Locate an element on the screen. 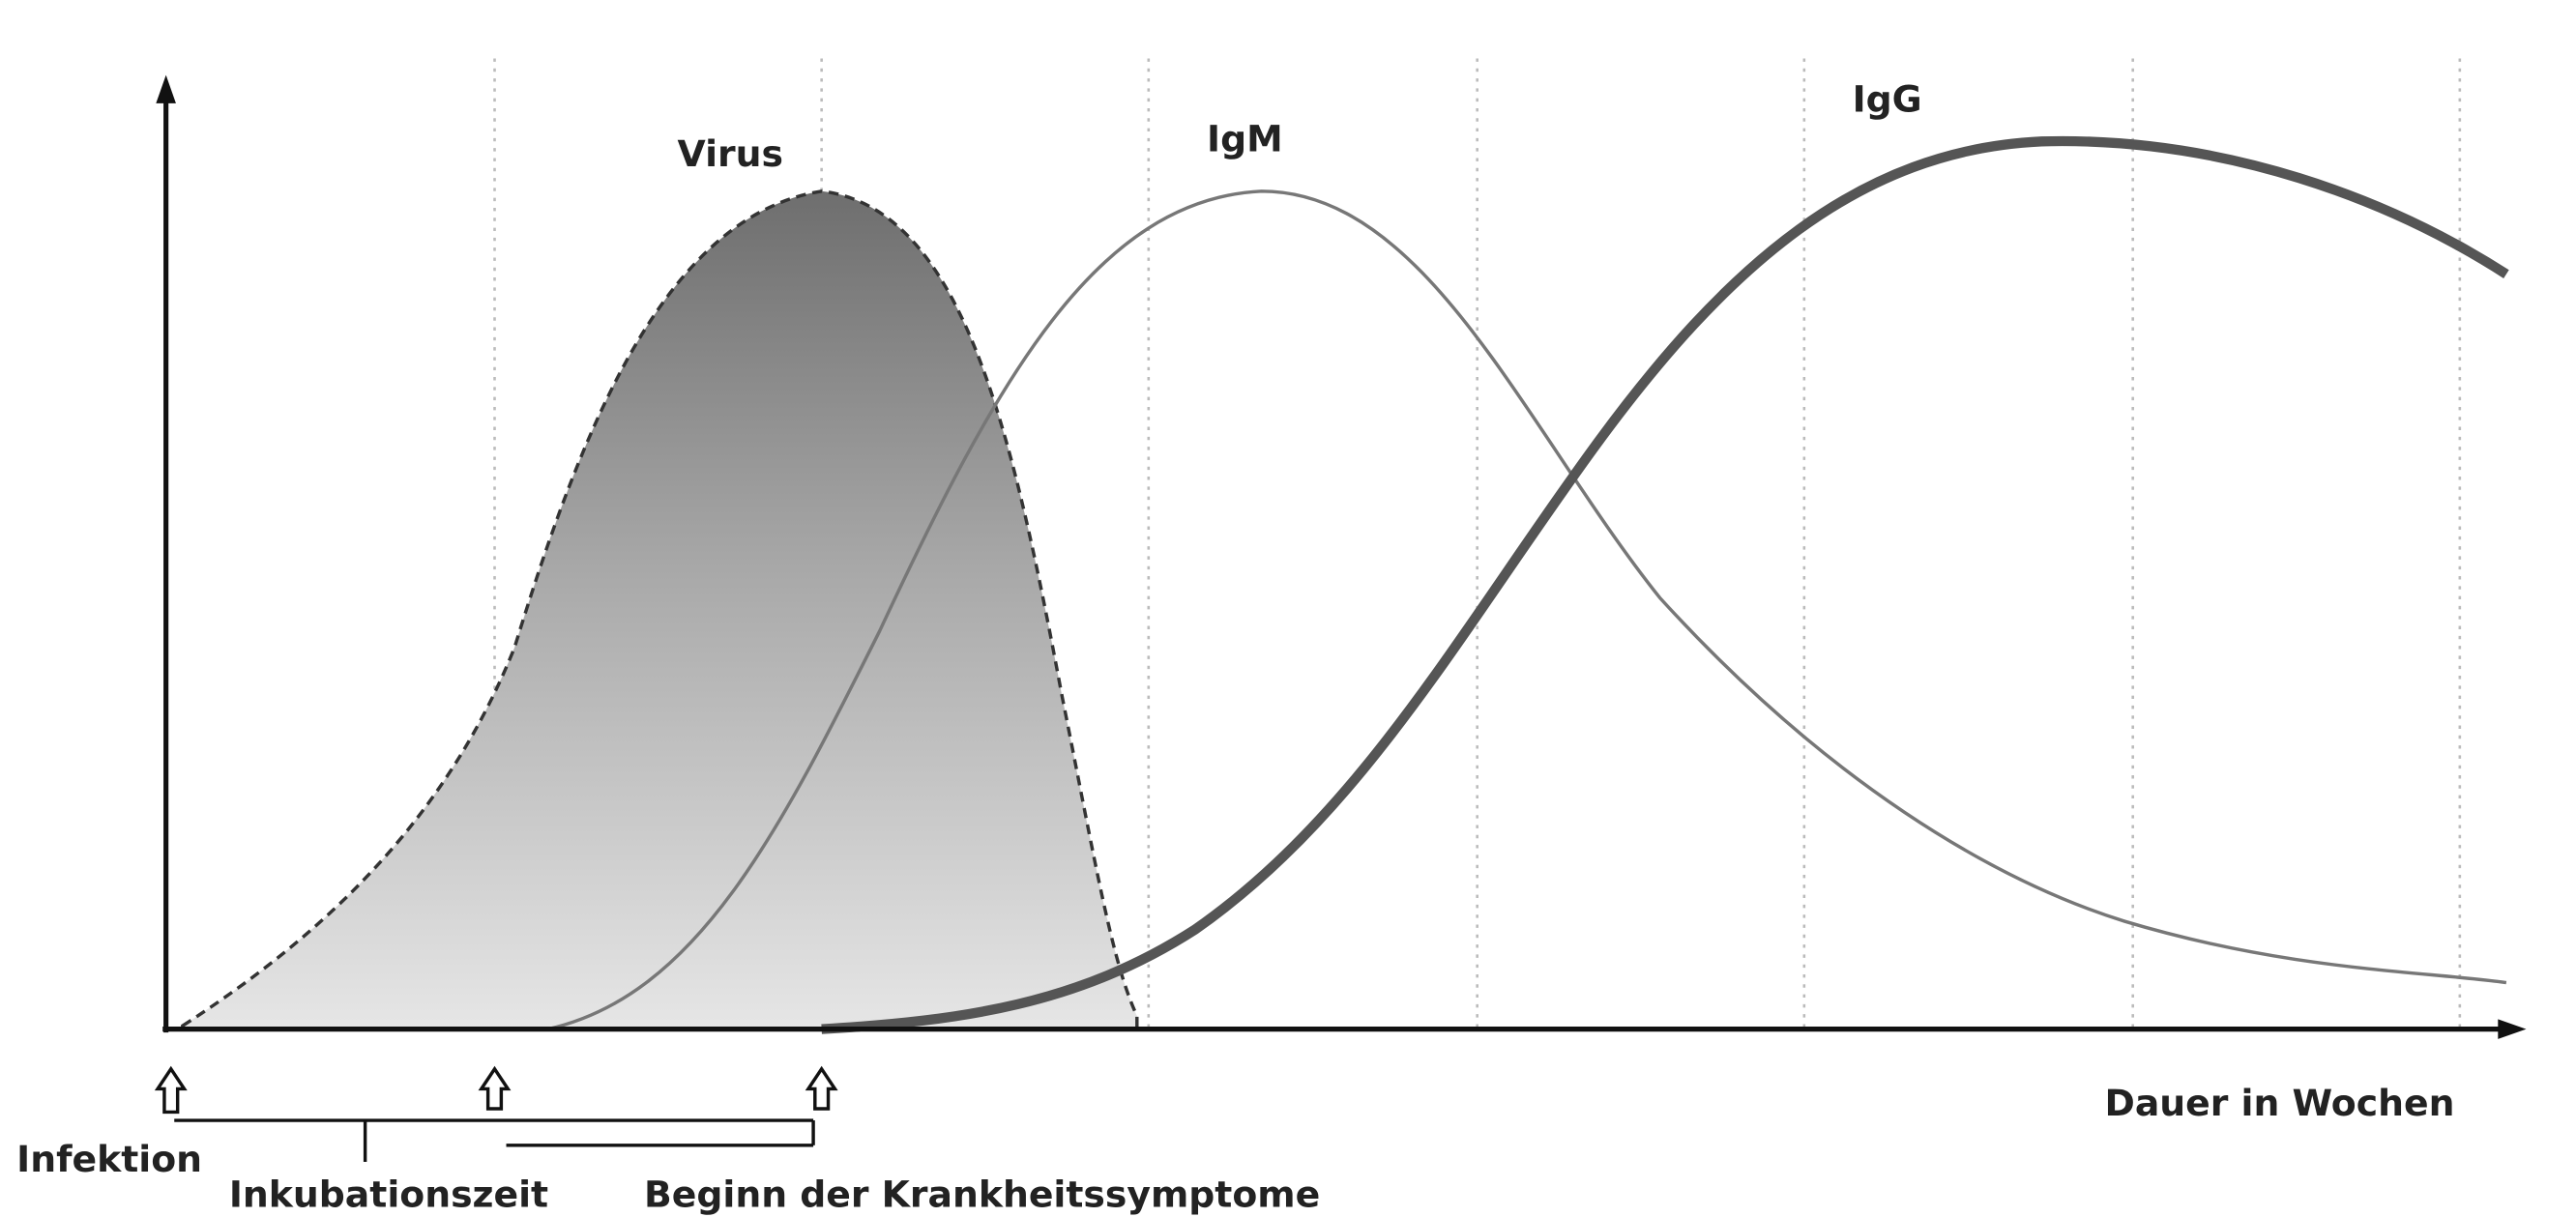  marker-label: Infektion is located at coordinates (109, 1159).